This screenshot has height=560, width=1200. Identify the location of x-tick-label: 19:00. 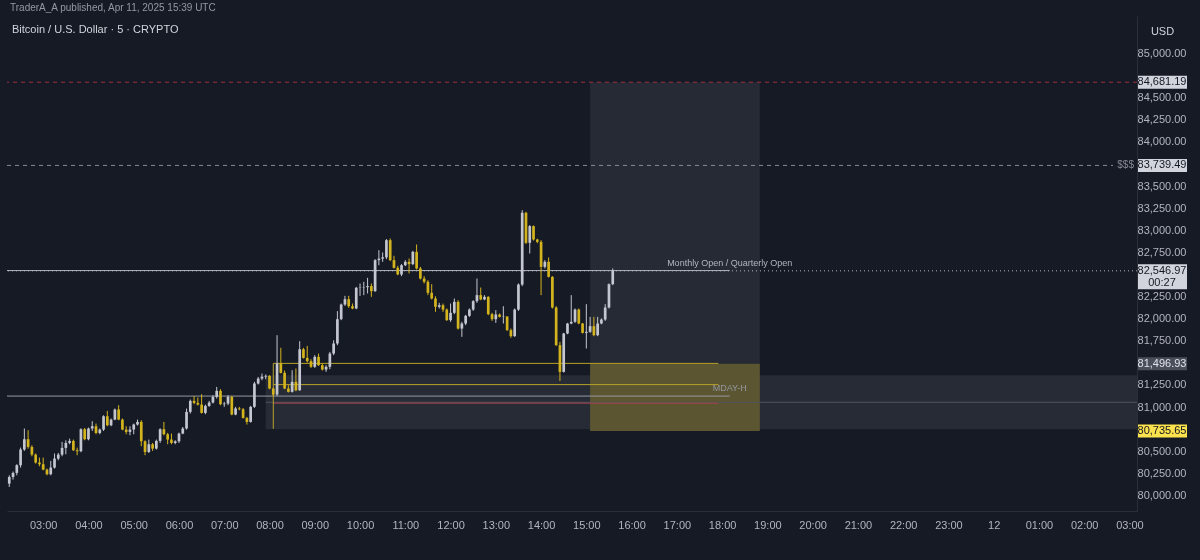
(768, 524).